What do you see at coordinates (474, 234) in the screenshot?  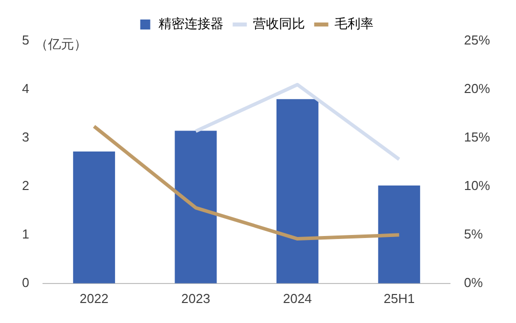 I see `y2-tick-label: 5%` at bounding box center [474, 234].